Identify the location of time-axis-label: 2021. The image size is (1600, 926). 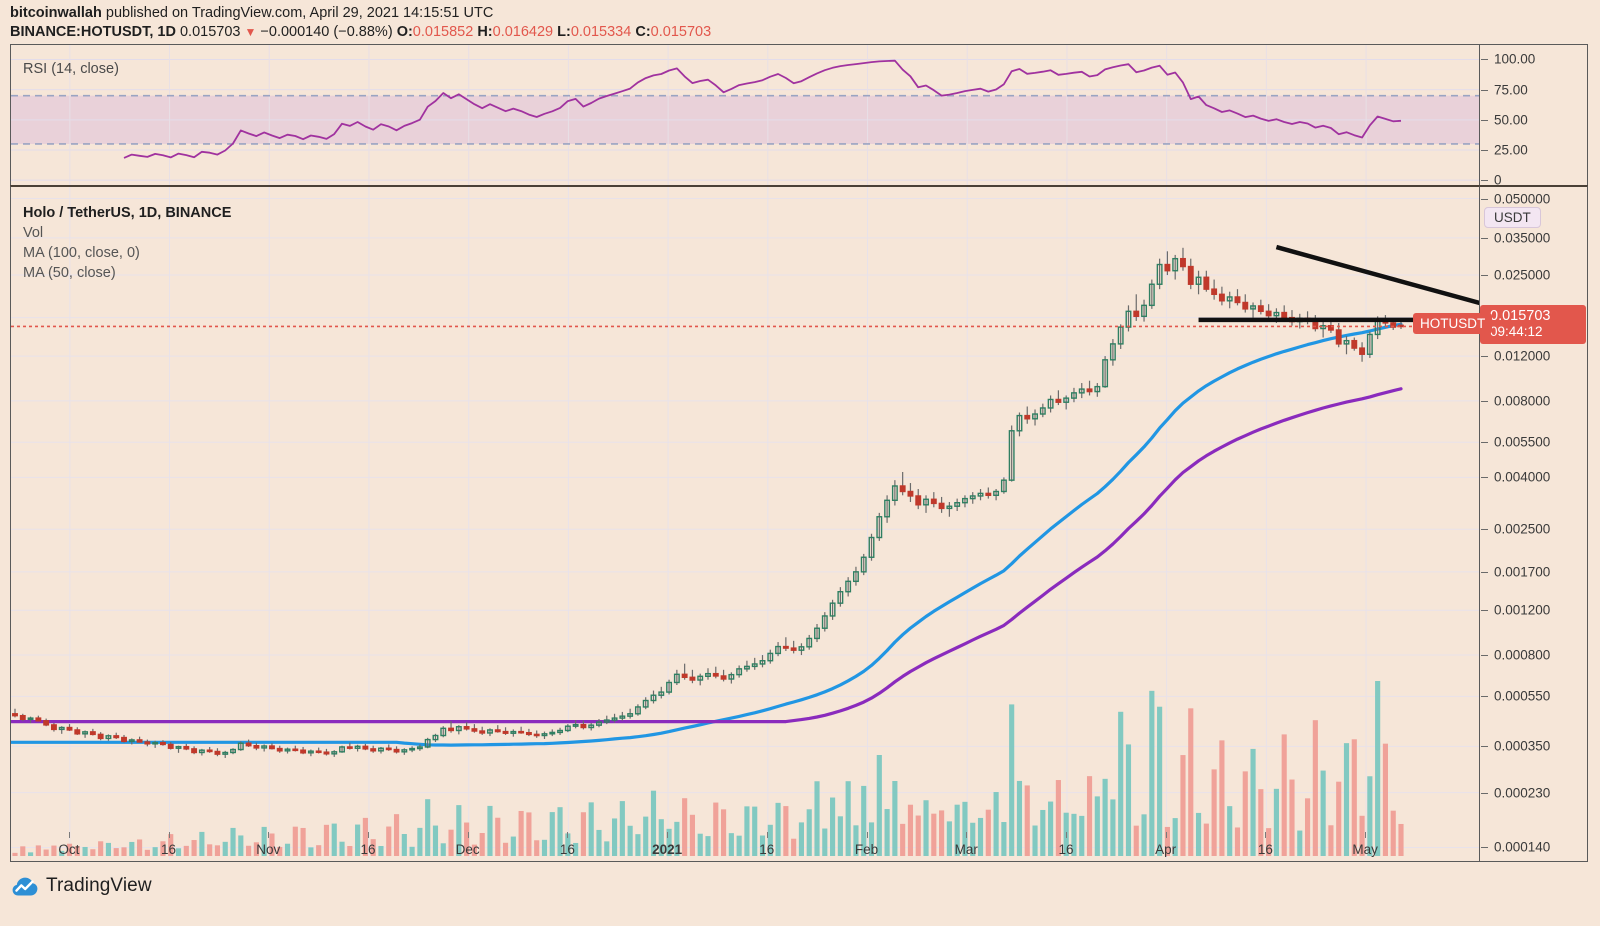
(667, 849).